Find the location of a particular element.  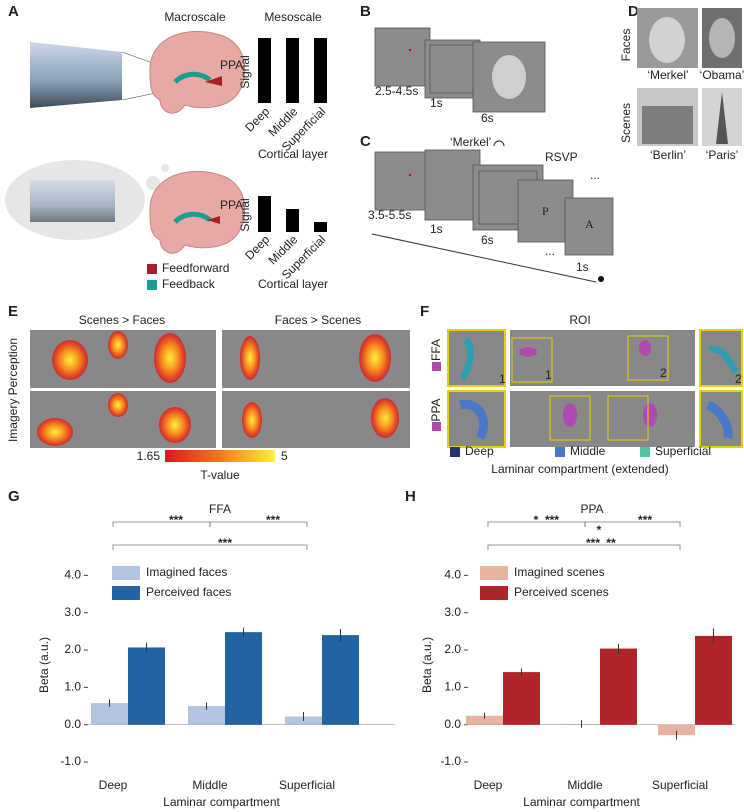

y-axis-title: Beta (a.u.) is located at coordinates (44, 665).